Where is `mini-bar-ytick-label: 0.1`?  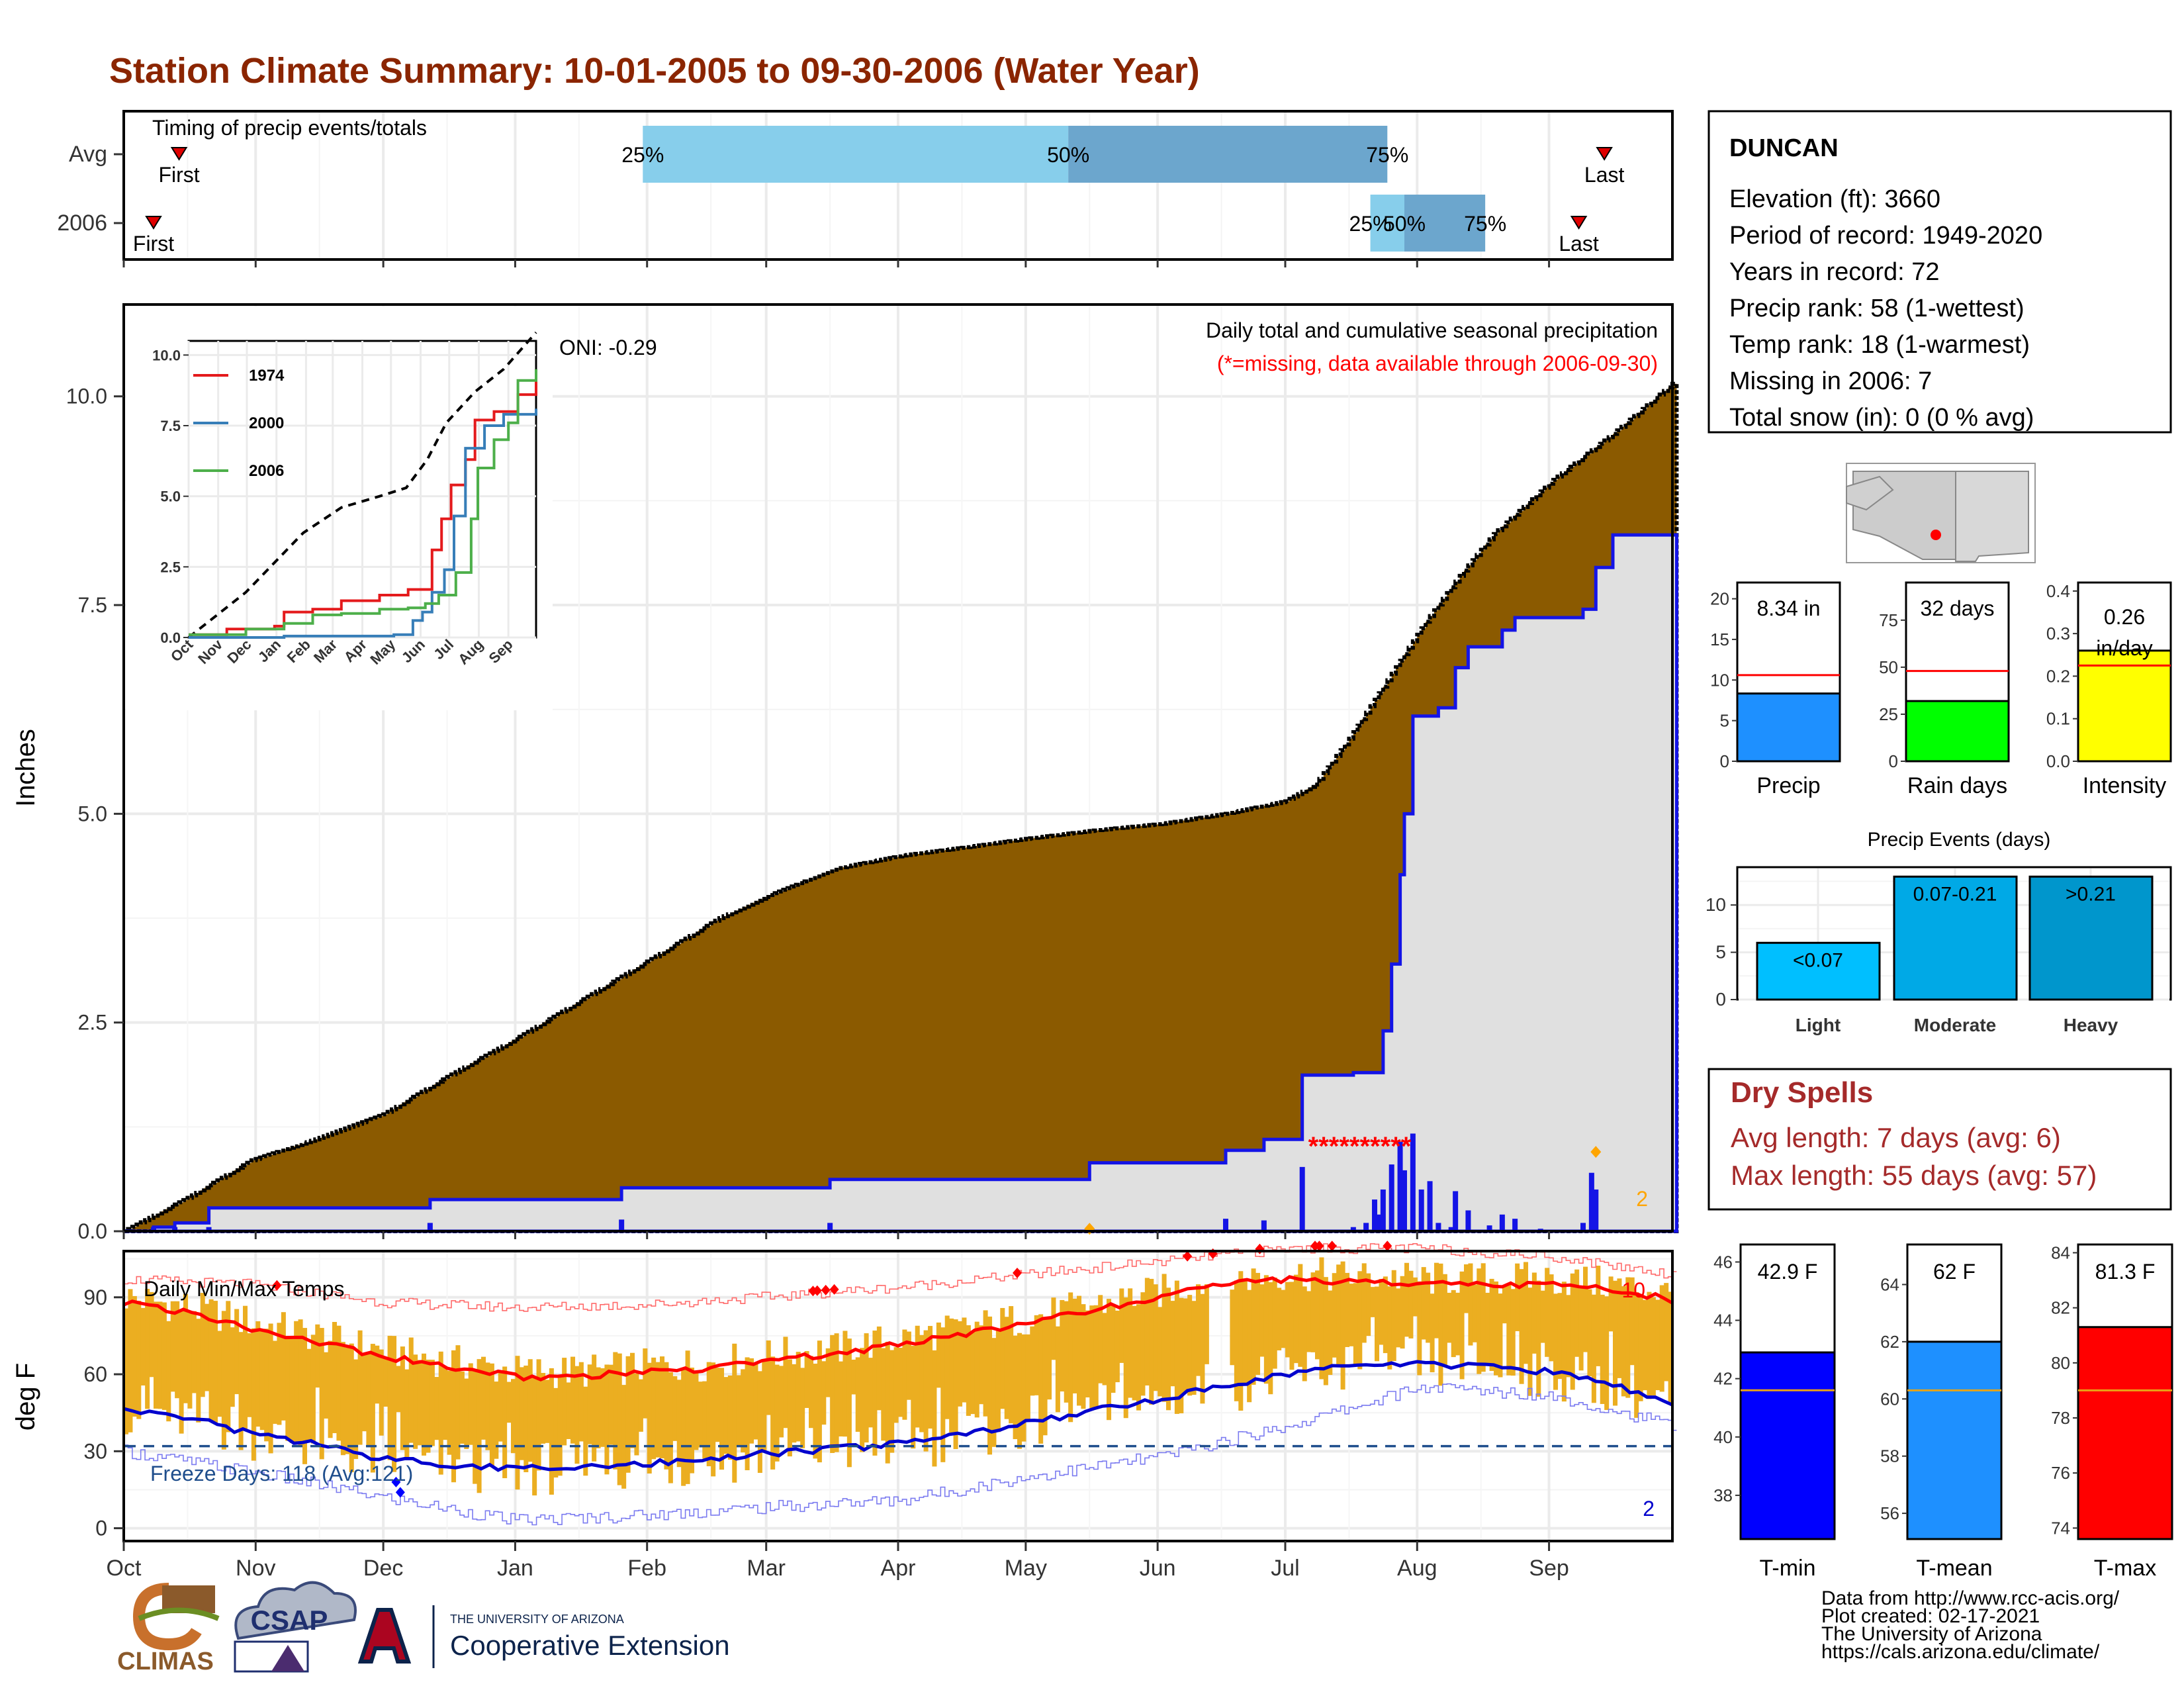
mini-bar-ytick-label: 0.1 is located at coordinates (2058, 719).